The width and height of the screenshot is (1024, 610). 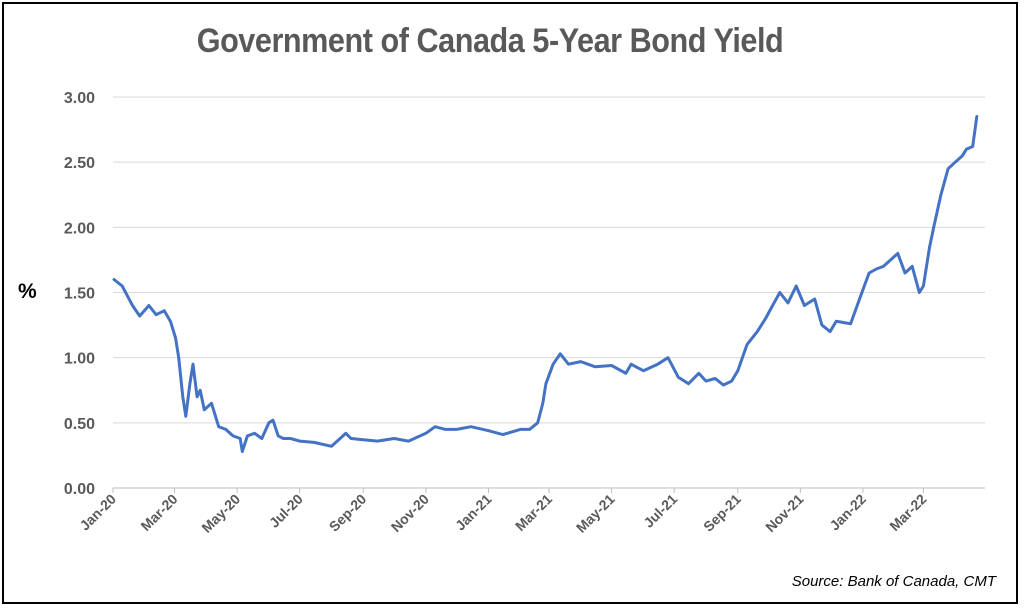 I want to click on x-tick-label: Jan-22, so click(x=847, y=512).